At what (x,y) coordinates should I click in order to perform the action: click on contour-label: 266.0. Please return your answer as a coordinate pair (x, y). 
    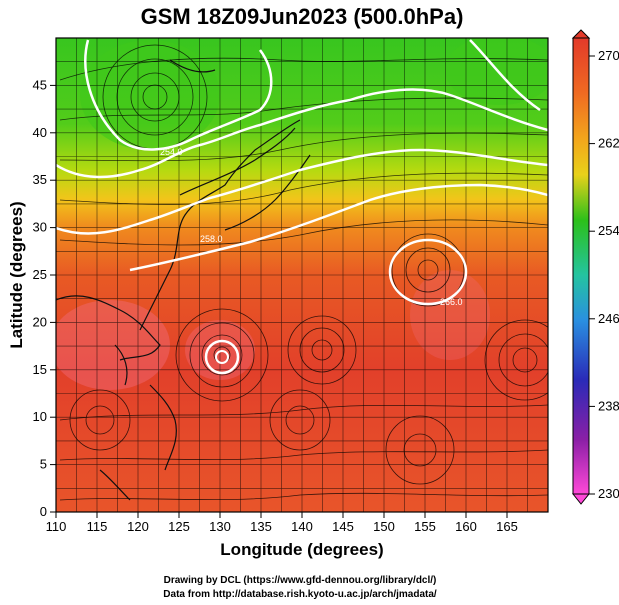
    Looking at the image, I should click on (451, 302).